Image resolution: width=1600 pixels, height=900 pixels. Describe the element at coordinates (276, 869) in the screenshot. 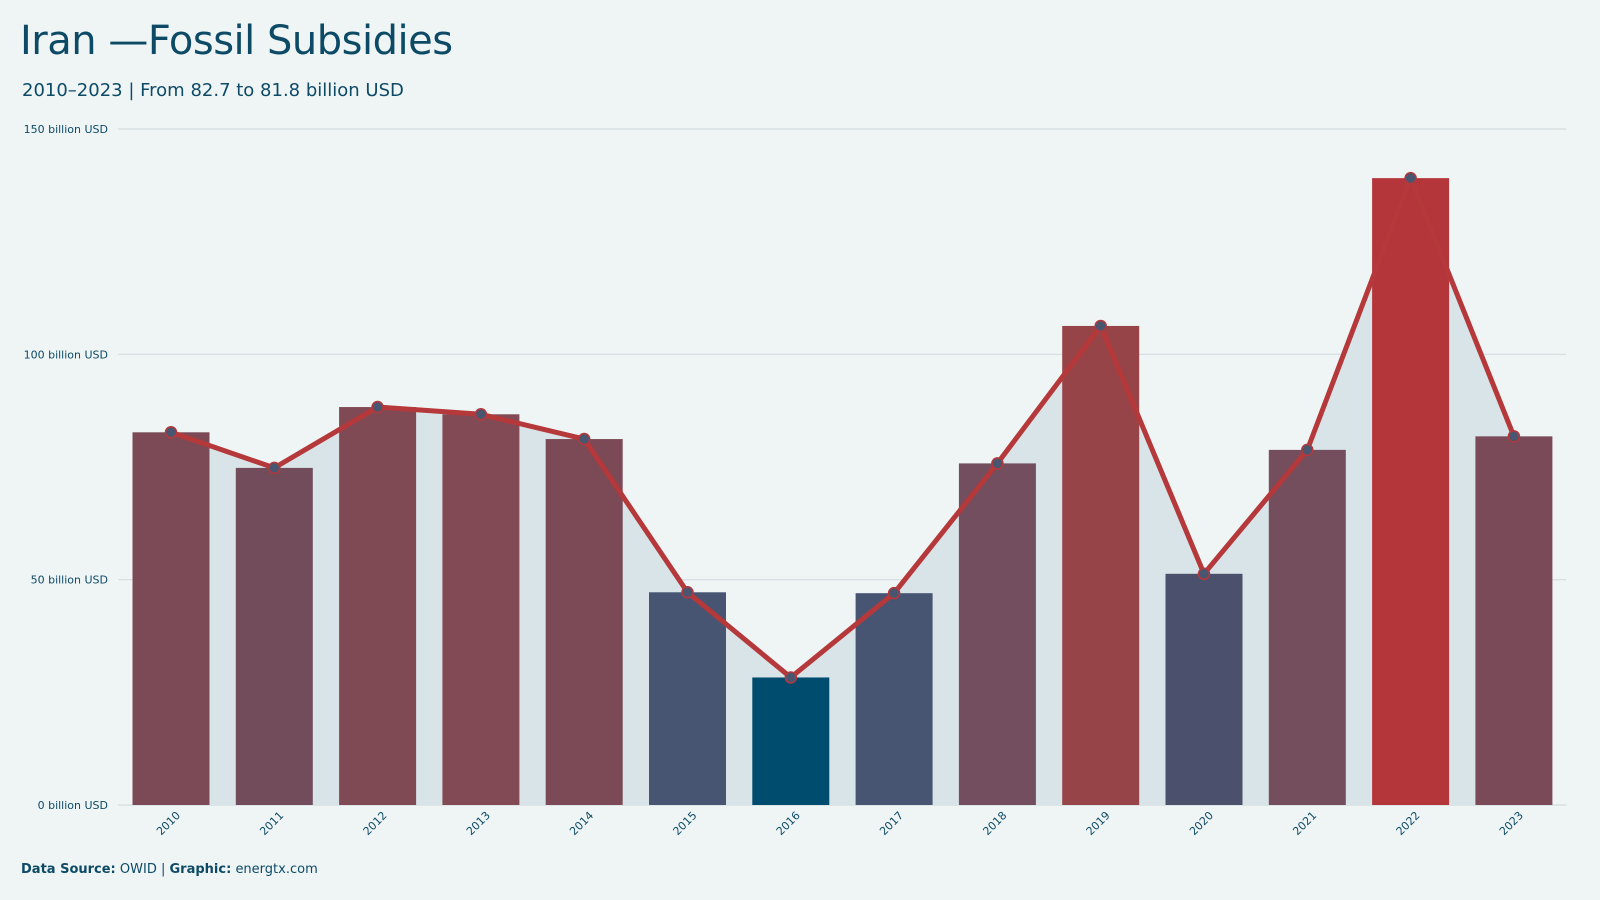

I see `footer-graphic-value: energtx.com` at that location.